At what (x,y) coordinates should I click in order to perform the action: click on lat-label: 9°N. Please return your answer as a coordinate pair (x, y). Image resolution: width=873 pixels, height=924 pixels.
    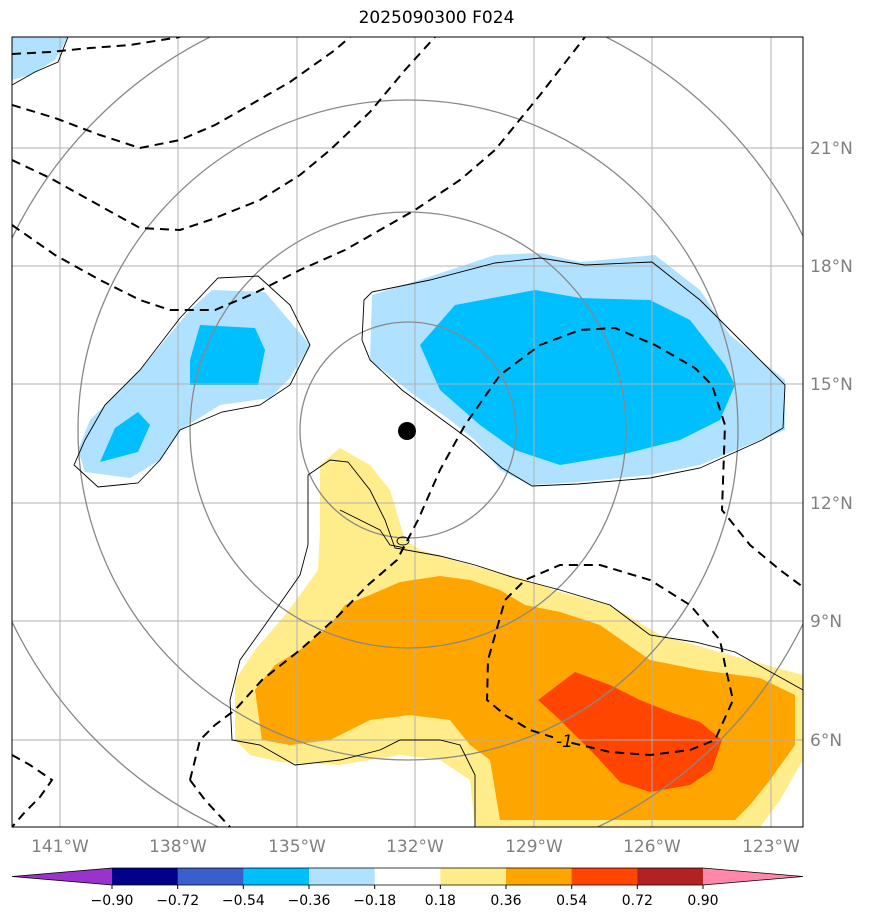
    Looking at the image, I should click on (826, 622).